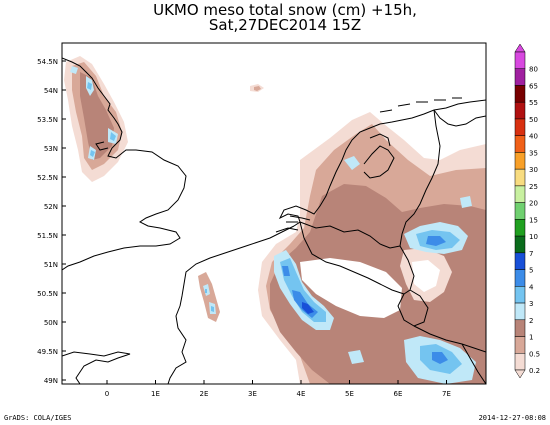 The width and height of the screenshot is (550, 425). Describe the element at coordinates (533, 70) in the screenshot. I see `colorbar-label: 80` at that location.